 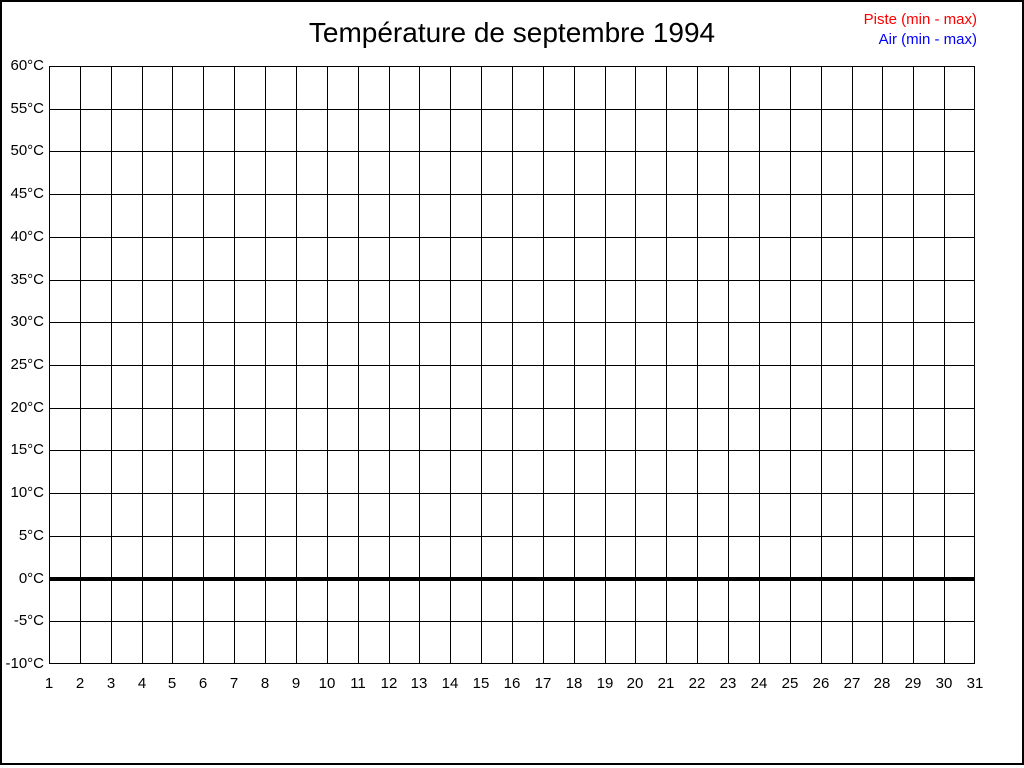 What do you see at coordinates (759, 683) in the screenshot?
I see `x-tick-label: 24` at bounding box center [759, 683].